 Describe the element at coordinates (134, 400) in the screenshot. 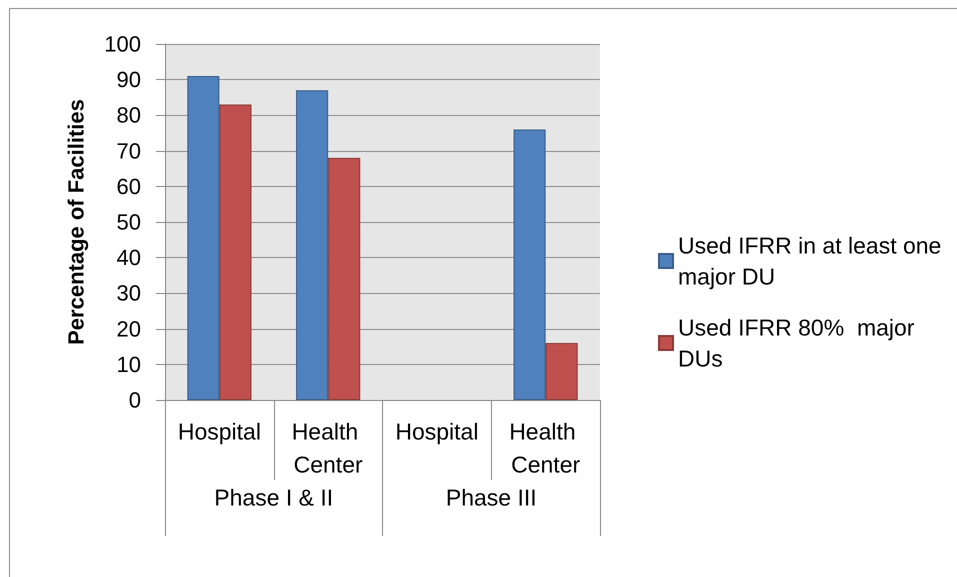

I see `y-tick-label: 0` at that location.